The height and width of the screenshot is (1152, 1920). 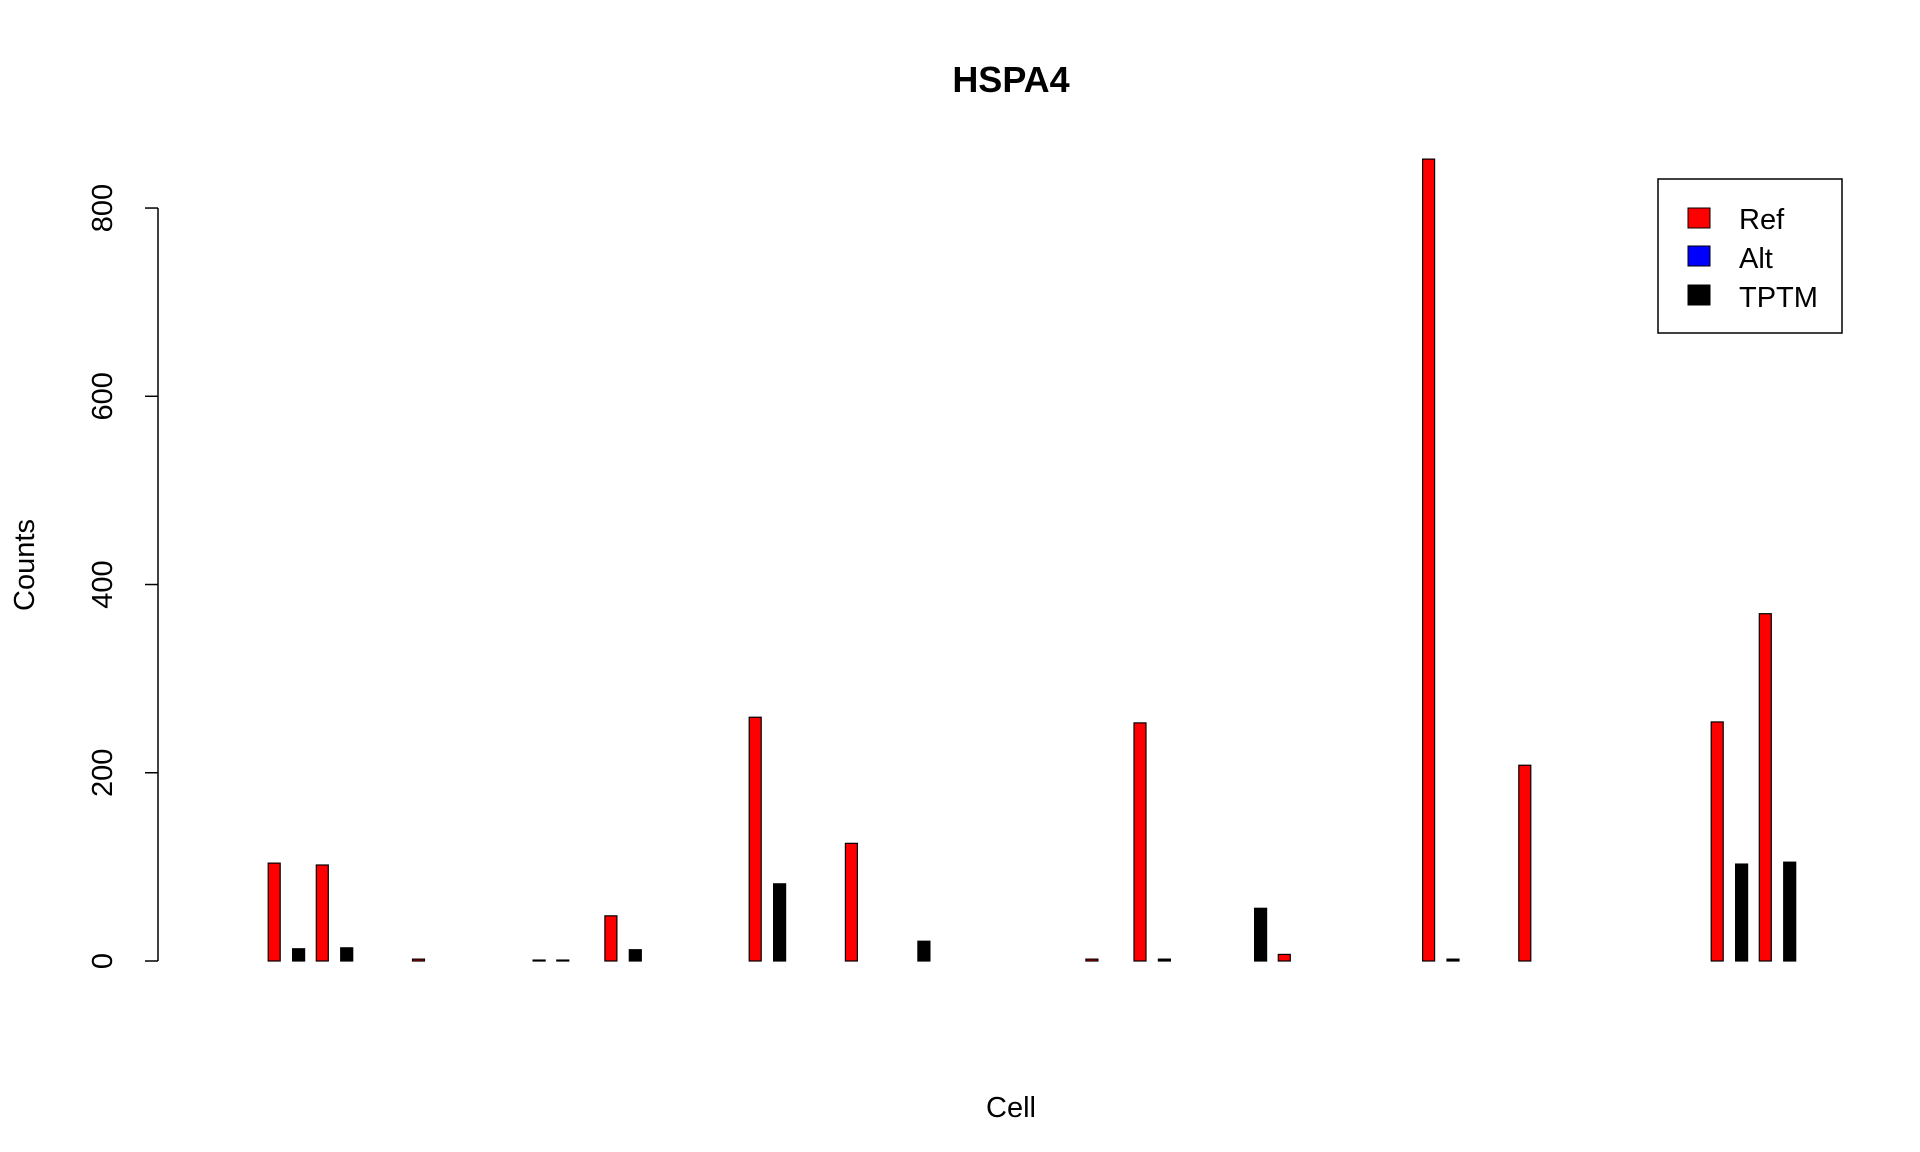 I want to click on y-tick-label-0: 0, so click(x=103, y=961).